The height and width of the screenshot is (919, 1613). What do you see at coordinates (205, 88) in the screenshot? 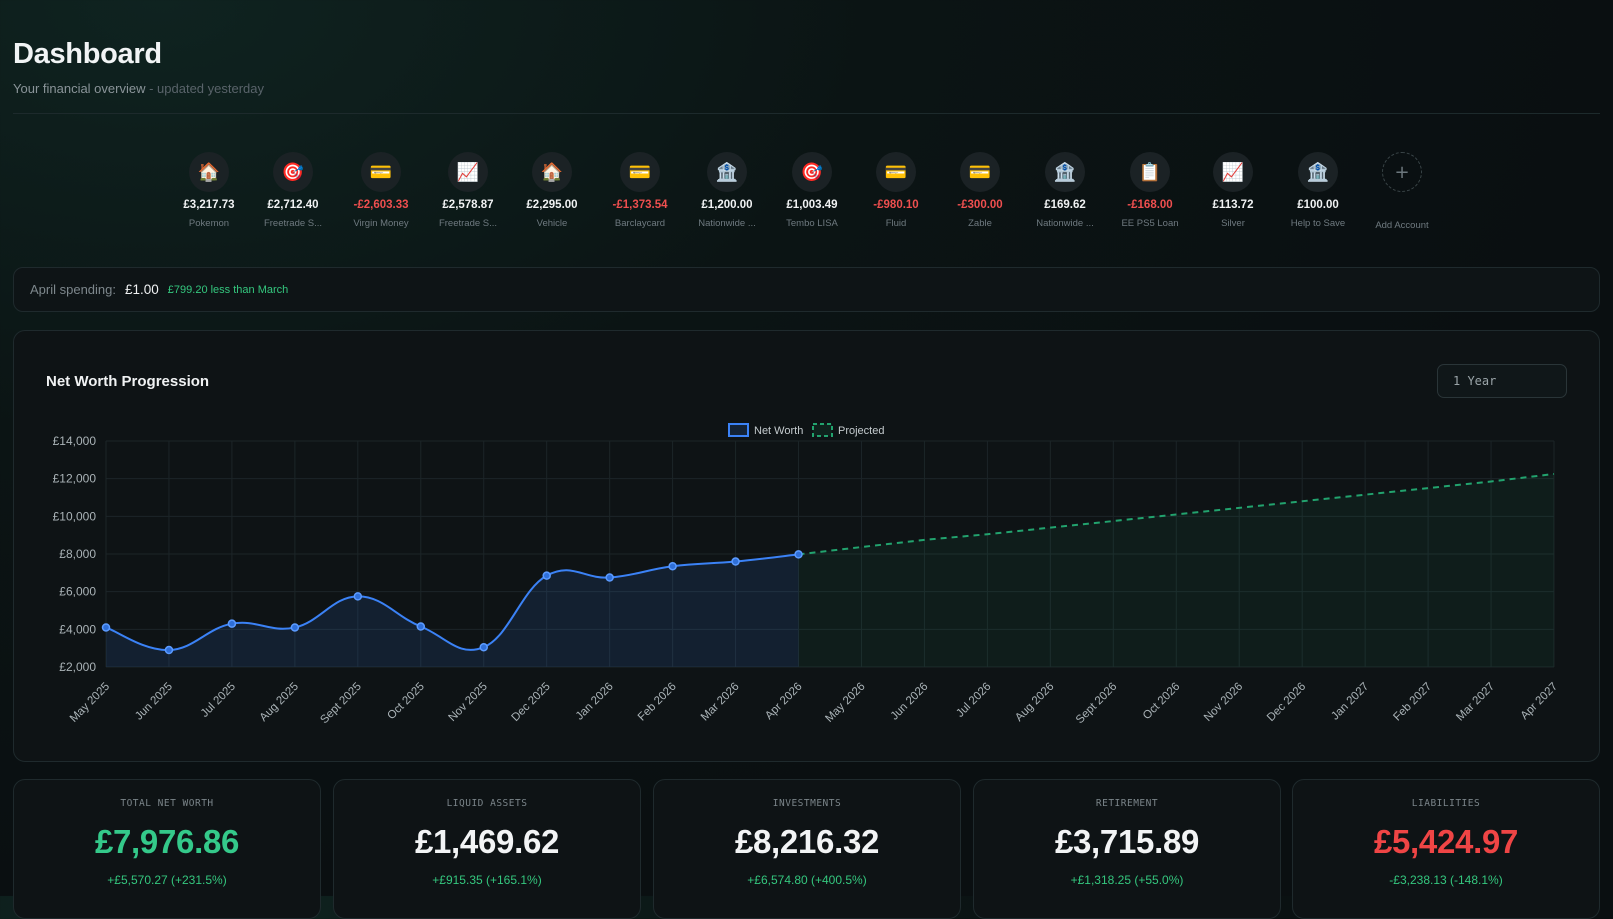
I see `updated-text: - updated yesterday` at bounding box center [205, 88].